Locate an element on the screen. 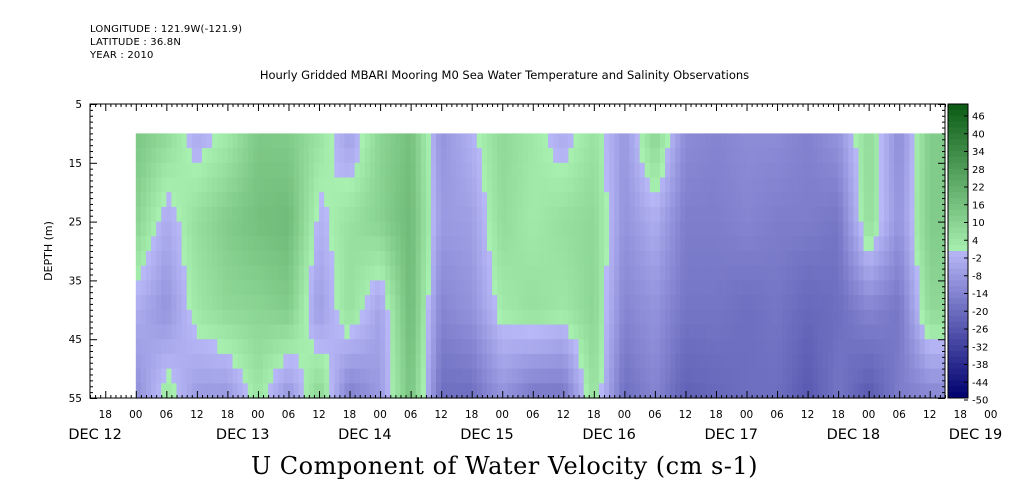  colorbar-label: -50 is located at coordinates (980, 401).